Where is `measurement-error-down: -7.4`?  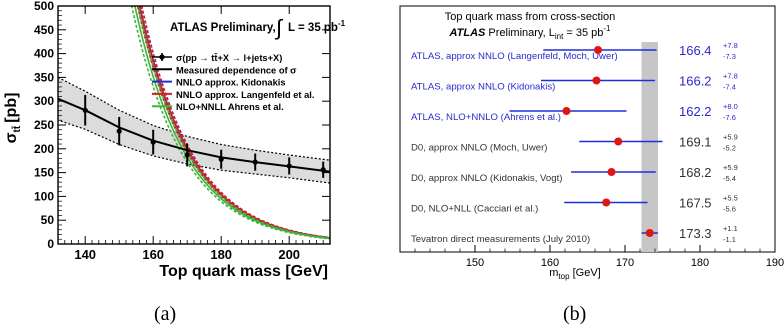
measurement-error-down: -7.4 is located at coordinates (729, 87).